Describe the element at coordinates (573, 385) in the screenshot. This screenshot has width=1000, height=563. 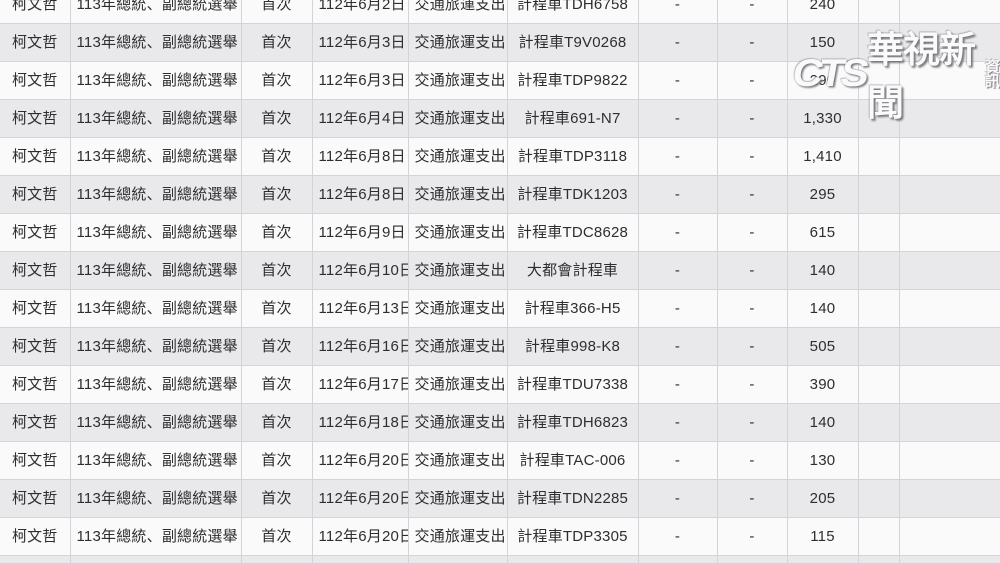
I see `cell-payee: 計程車TDU7338` at that location.